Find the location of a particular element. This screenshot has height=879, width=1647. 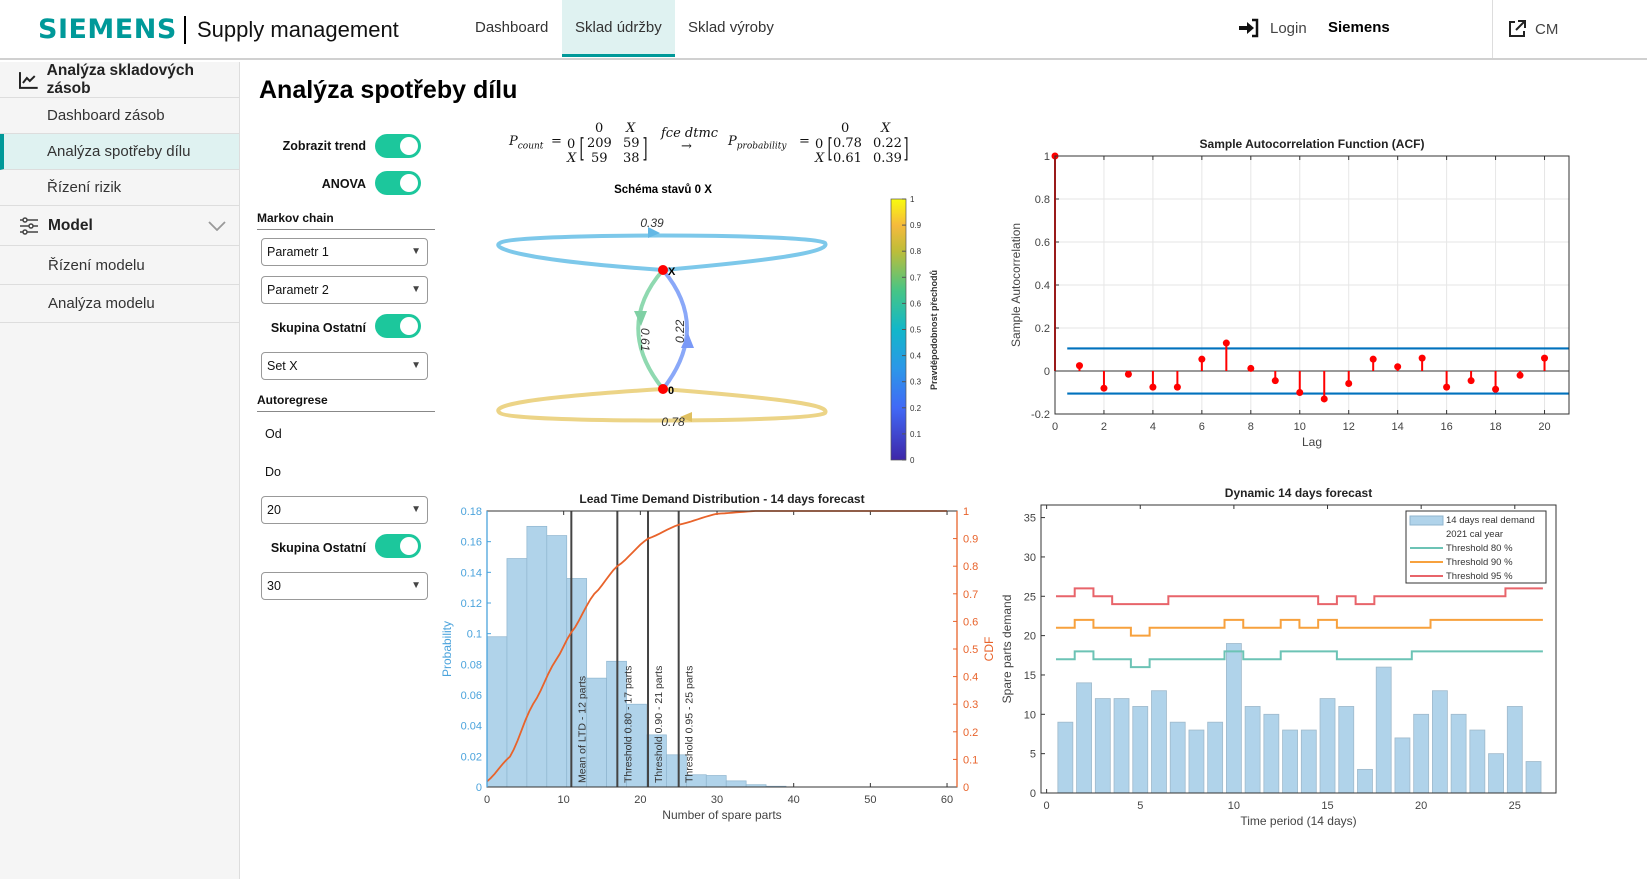

sidebar-item-rizeni-rizik: Řízení rizik is located at coordinates (119, 188).